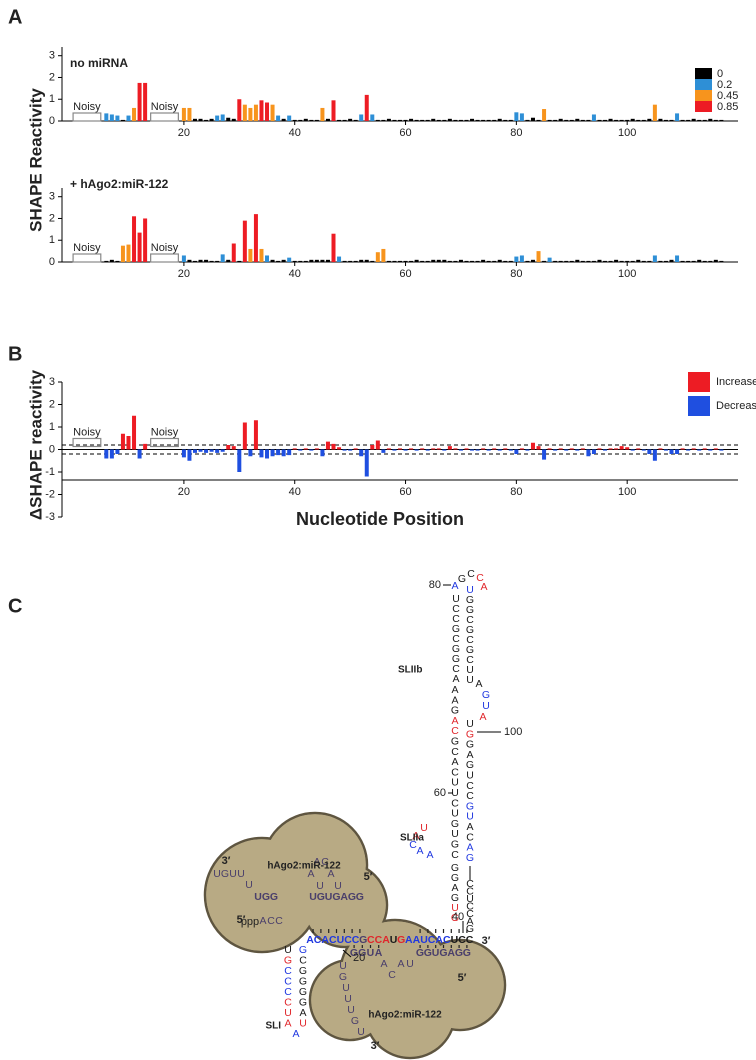 This screenshot has height=1060, width=756. I want to click on complex-label: hAgo2:miR-122, so click(405, 1015).